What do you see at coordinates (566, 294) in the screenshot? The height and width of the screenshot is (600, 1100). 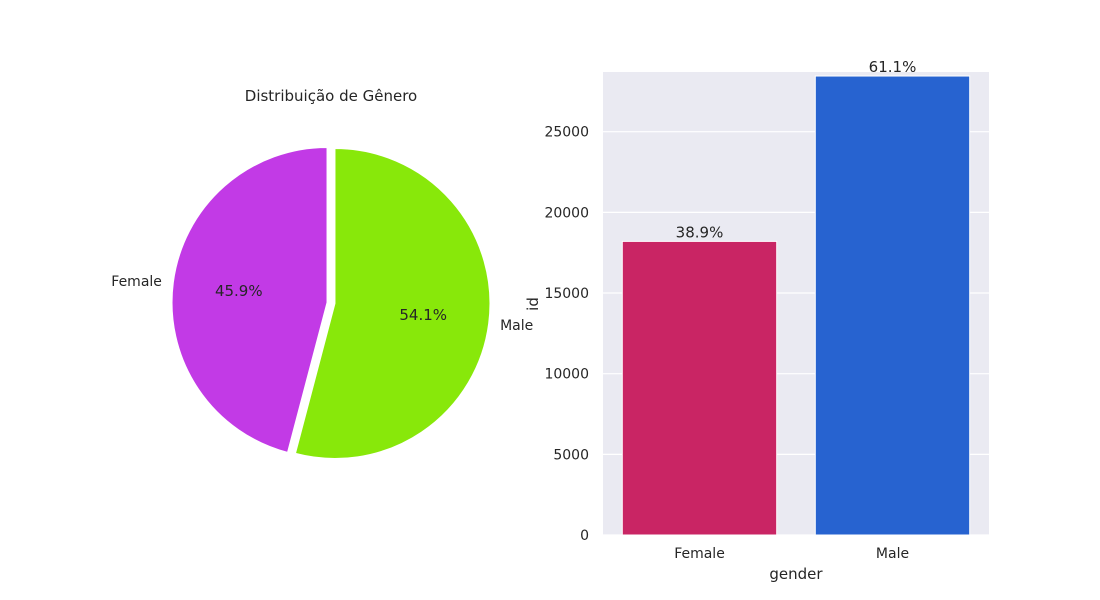 I see `y-tick-label: 15000` at bounding box center [566, 294].